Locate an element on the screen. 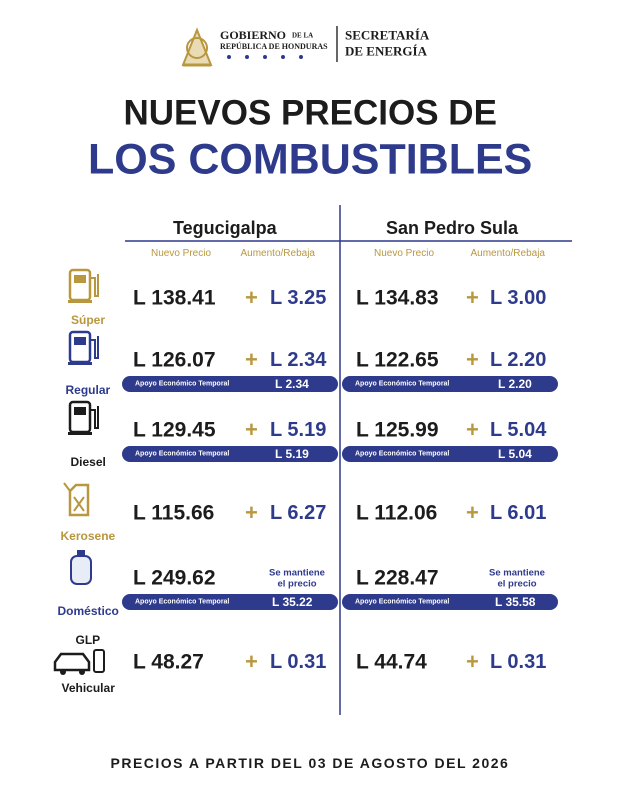  emblem is located at coordinates (197, 47).